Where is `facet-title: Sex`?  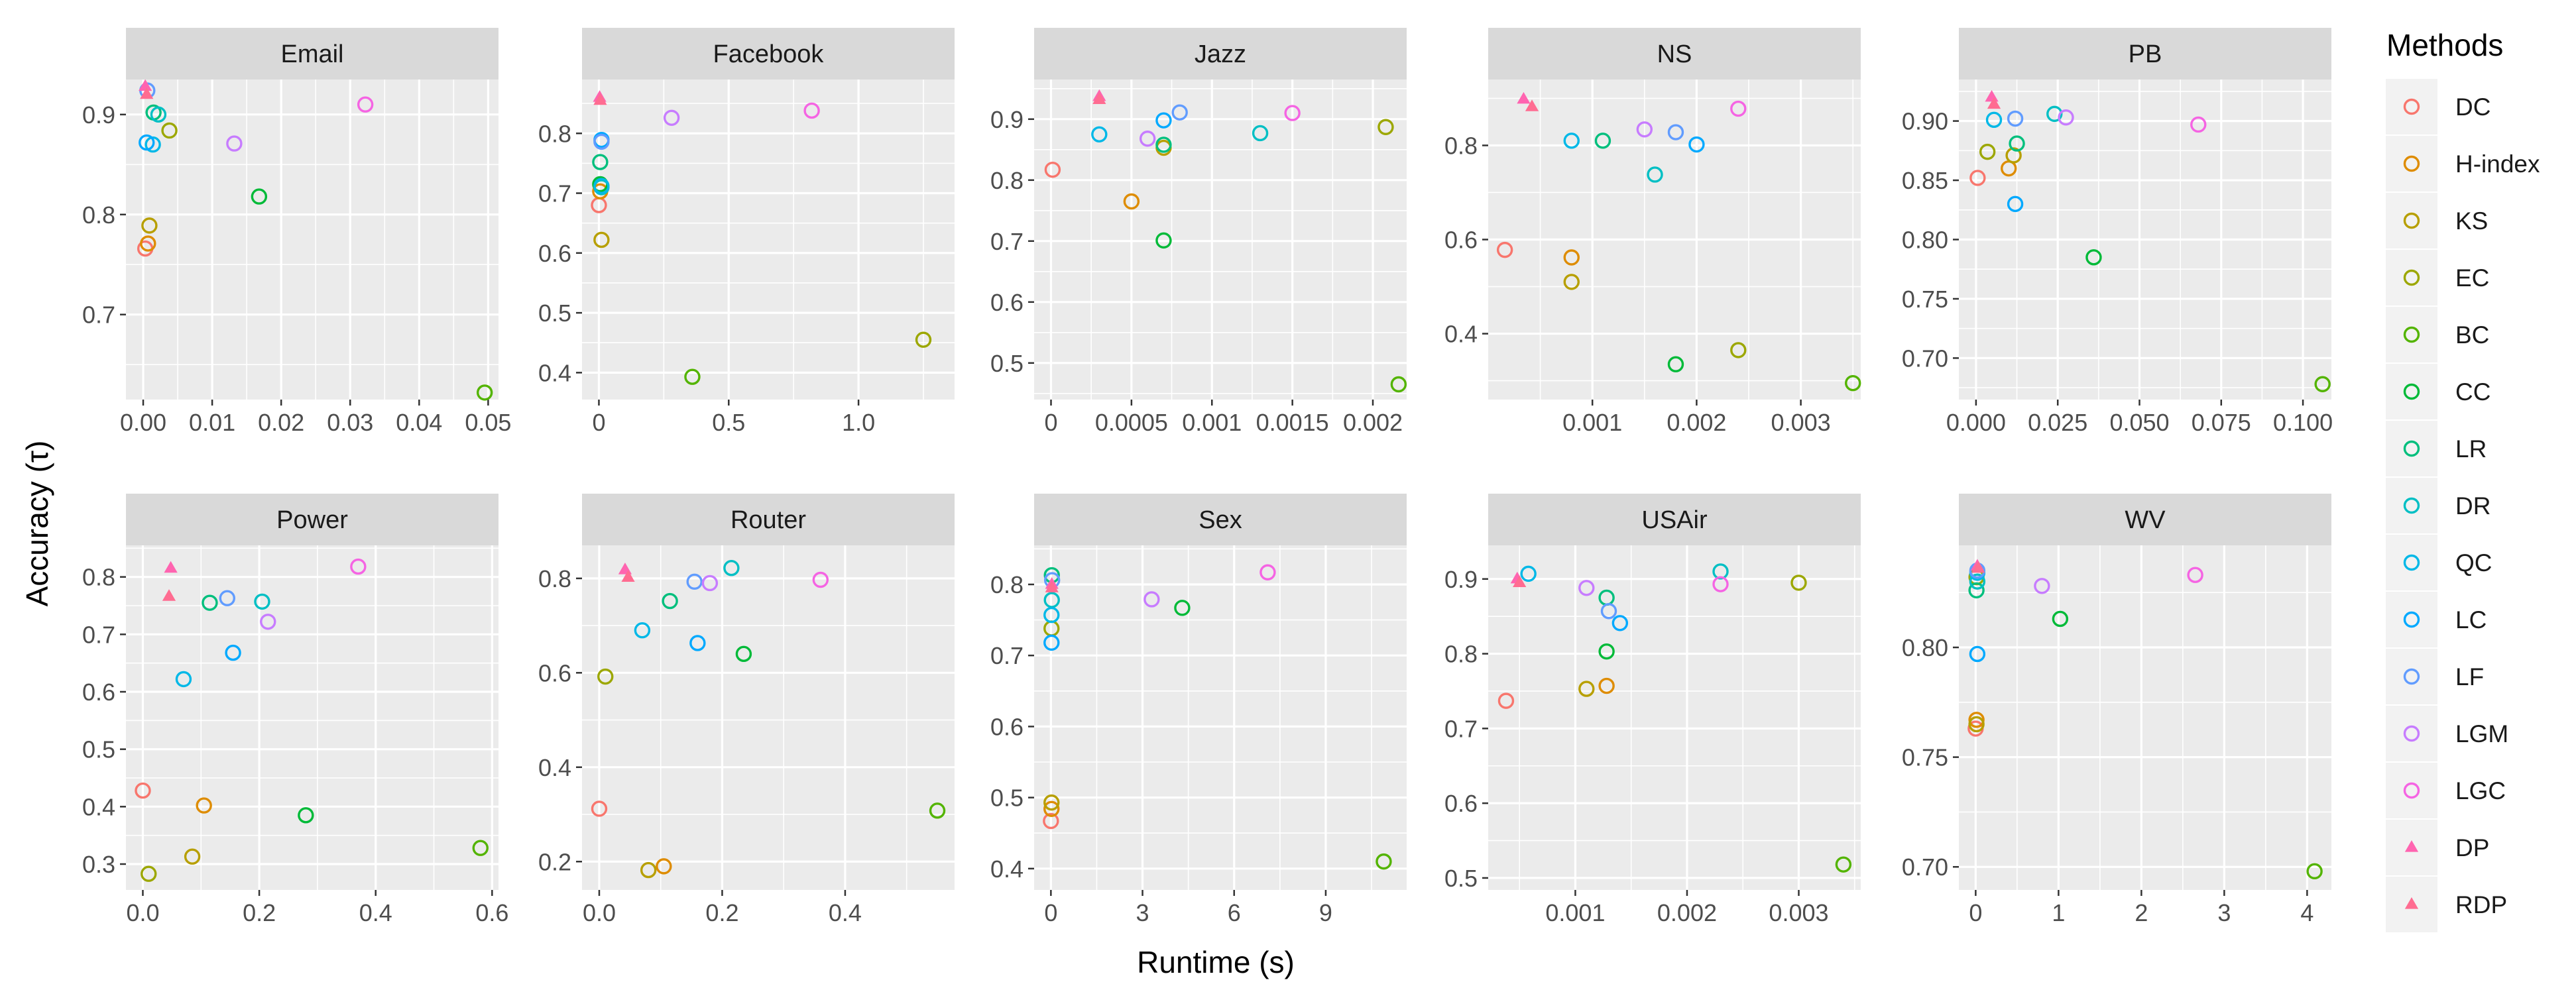
facet-title: Sex is located at coordinates (1220, 520).